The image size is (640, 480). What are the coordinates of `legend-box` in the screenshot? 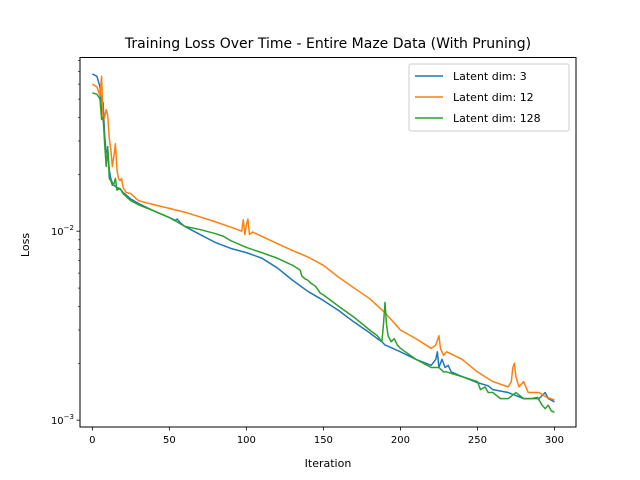 It's located at (489, 97).